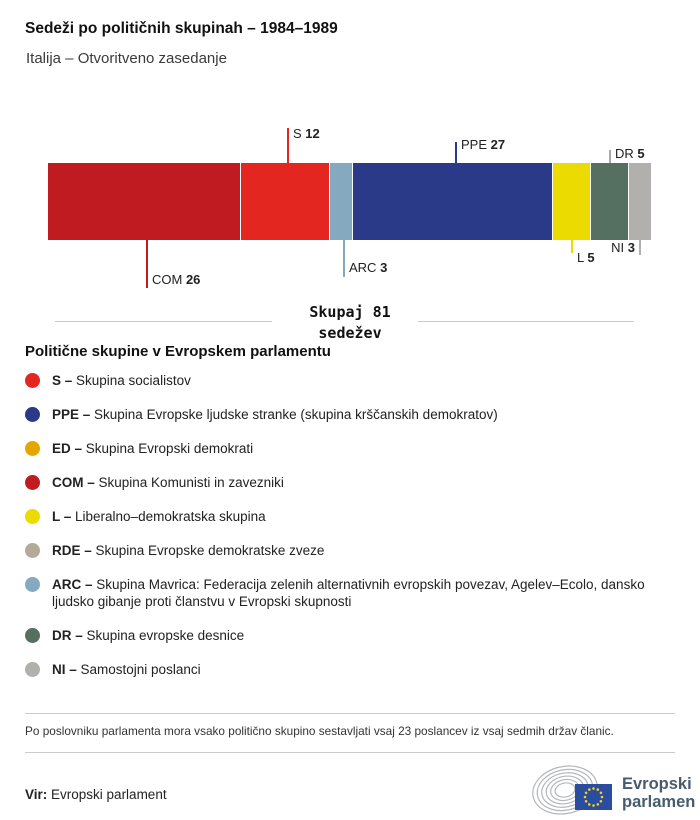 The height and width of the screenshot is (820, 700). Describe the element at coordinates (342, 201) in the screenshot. I see `bar-segment-arc` at that location.